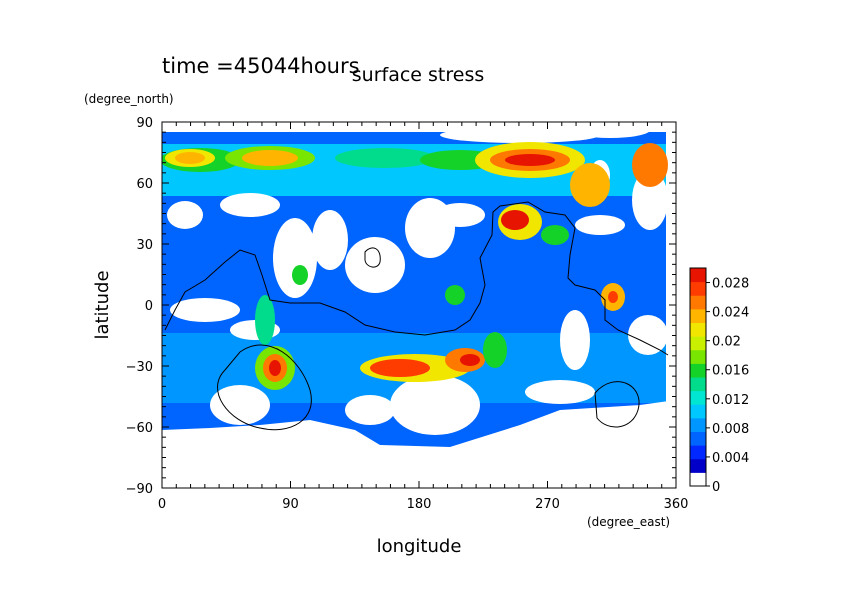  What do you see at coordinates (419, 444) in the screenshot?
I see `south-pole-blank` at bounding box center [419, 444].